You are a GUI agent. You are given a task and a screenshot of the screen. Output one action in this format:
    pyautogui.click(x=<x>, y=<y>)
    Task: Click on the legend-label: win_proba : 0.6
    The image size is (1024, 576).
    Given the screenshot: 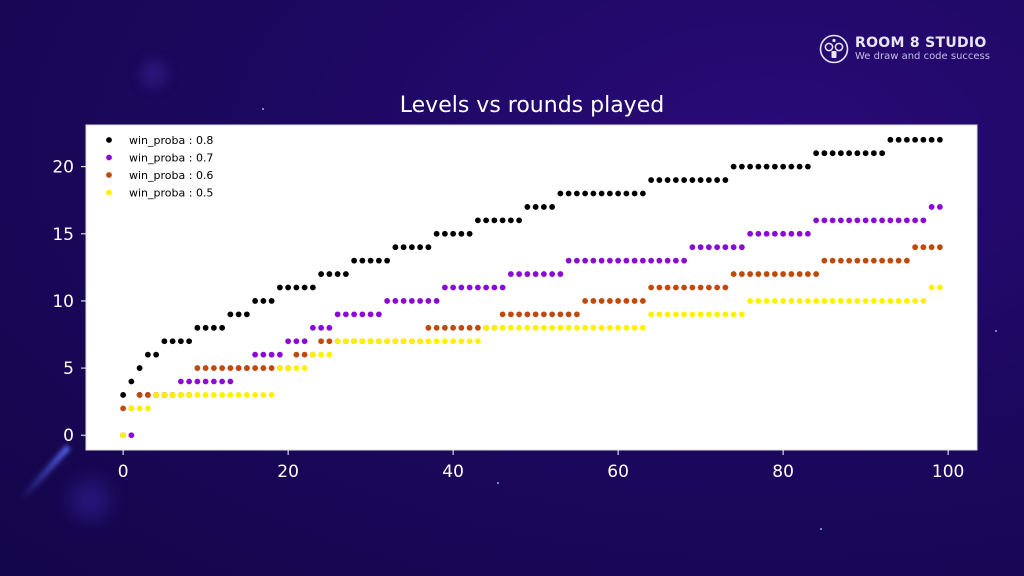 What is the action you would take?
    pyautogui.click(x=171, y=175)
    